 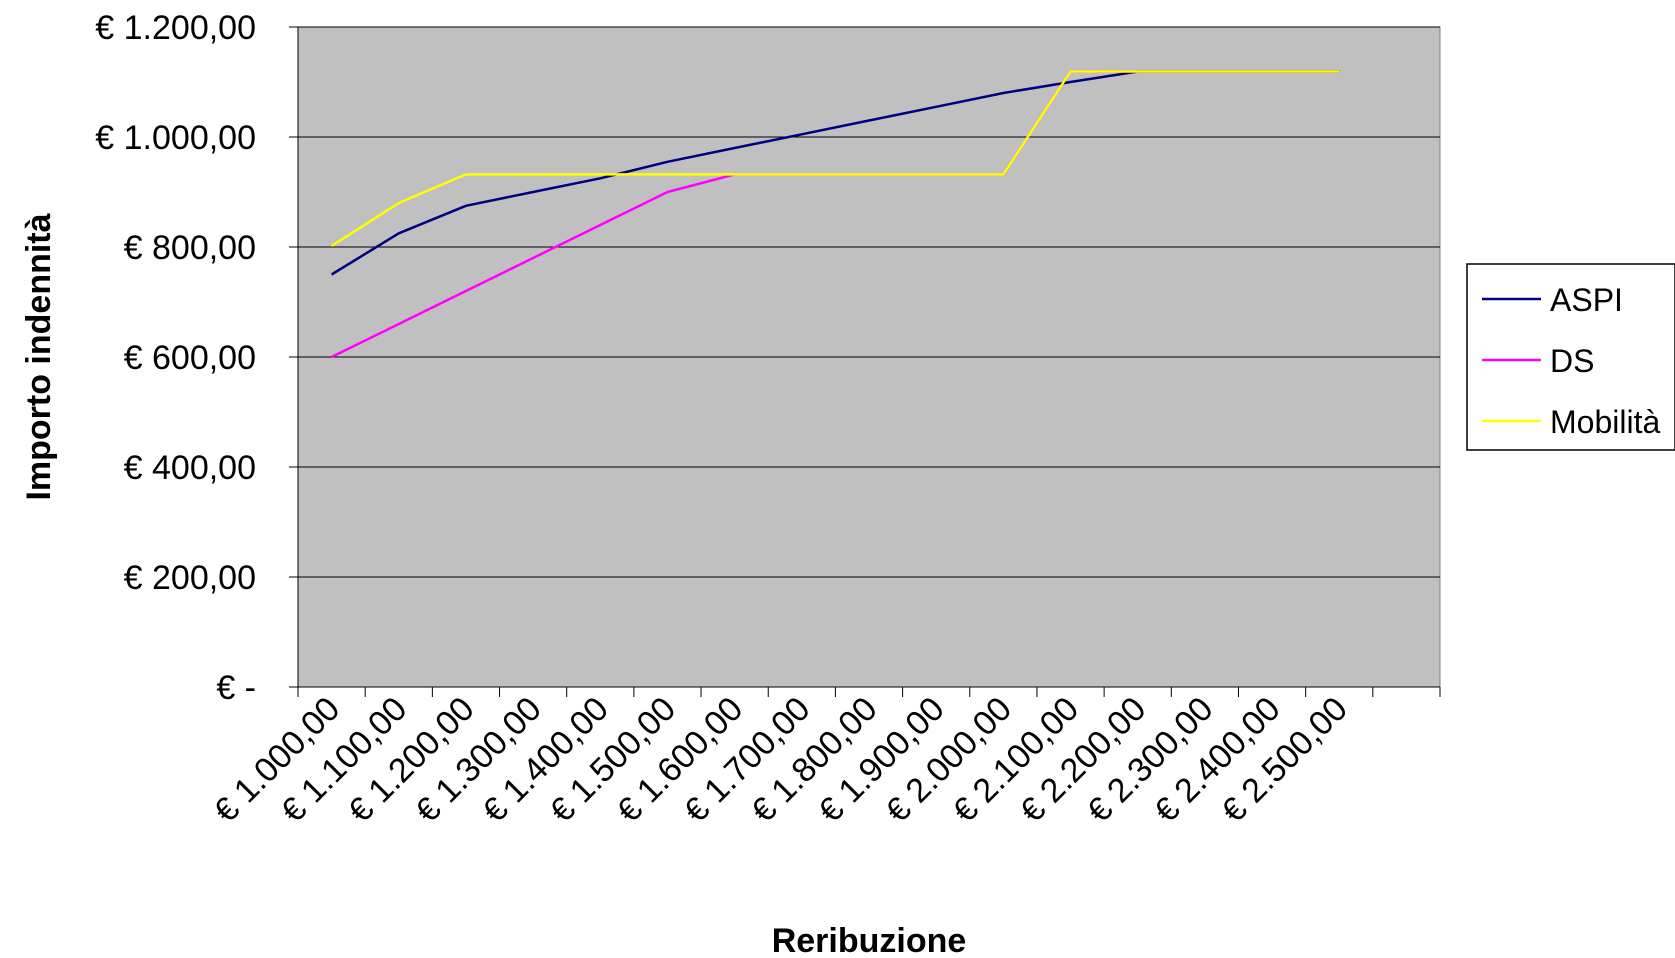 What do you see at coordinates (39, 356) in the screenshot?
I see `y-axis-title: Importo indennità` at bounding box center [39, 356].